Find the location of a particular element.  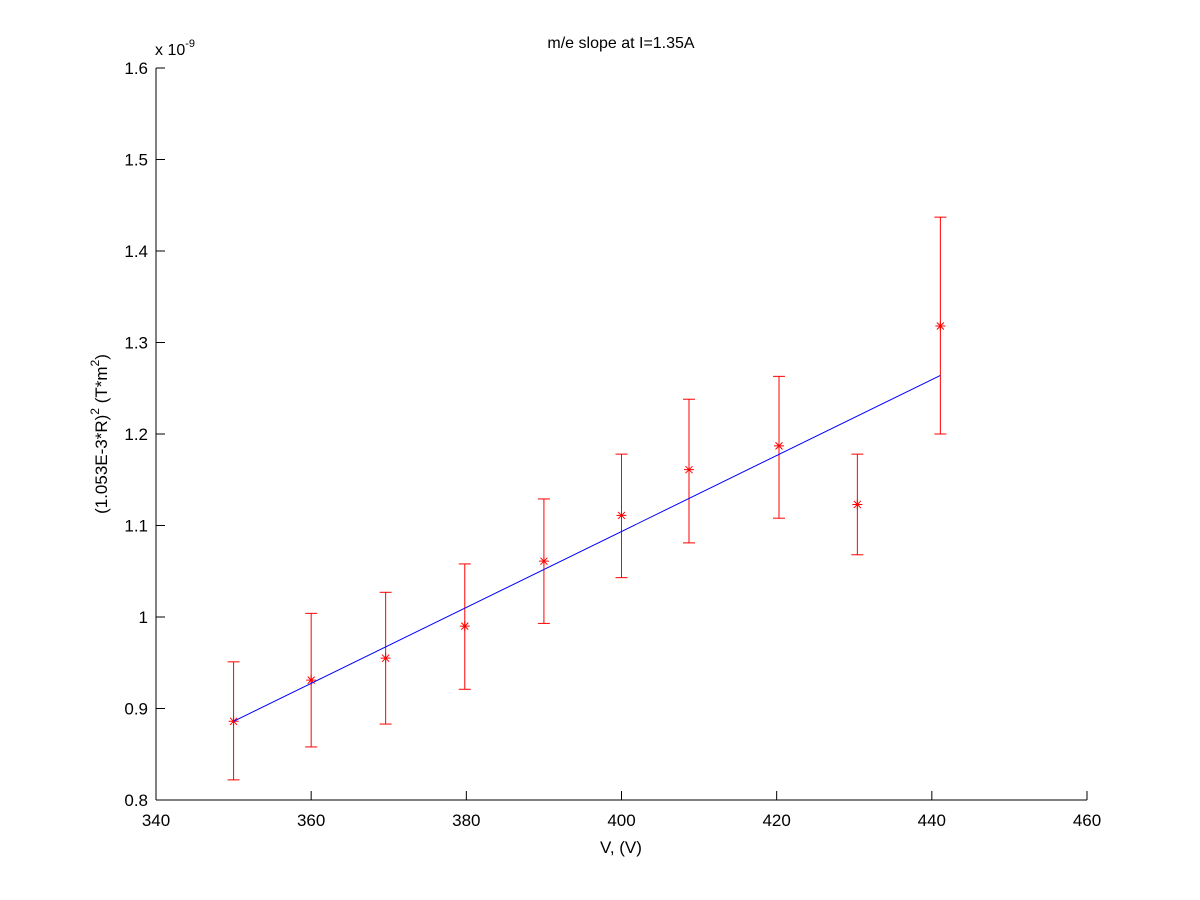

y-tick-label: 1.5 is located at coordinates (136, 160).